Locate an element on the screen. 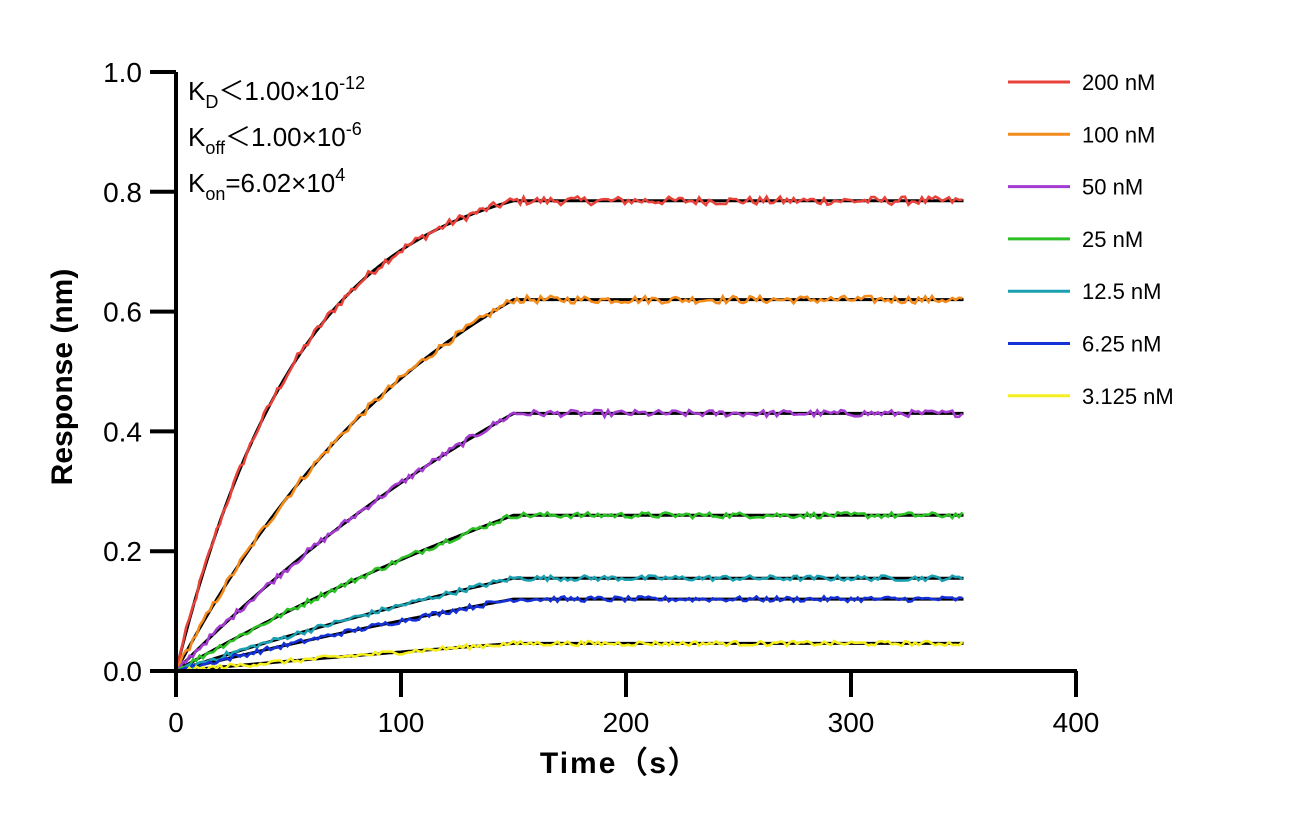  y-tick-label: 0.6 is located at coordinates (122, 312).